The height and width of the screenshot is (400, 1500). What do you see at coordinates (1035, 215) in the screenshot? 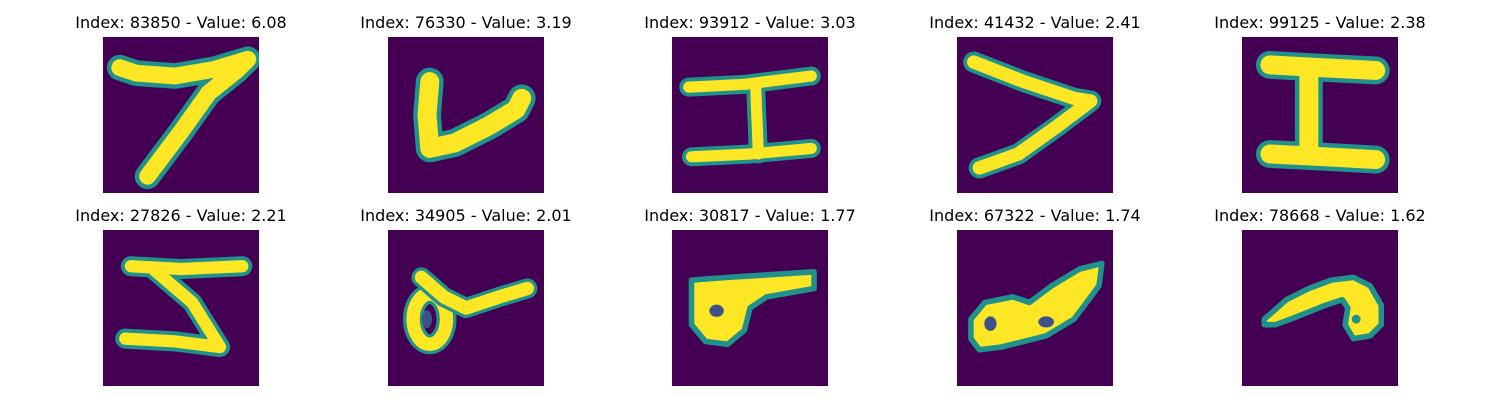
I see `tile-title: Index: 67322 - Value: 1.74` at bounding box center [1035, 215].